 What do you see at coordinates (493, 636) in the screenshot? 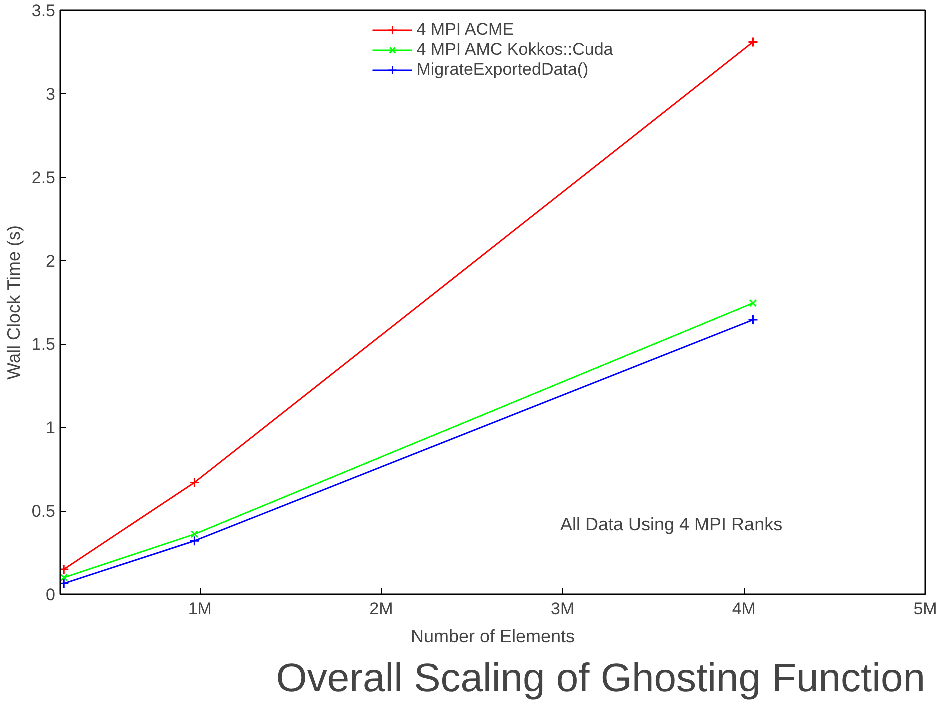
I see `x-axis-title: Number of Elements` at bounding box center [493, 636].